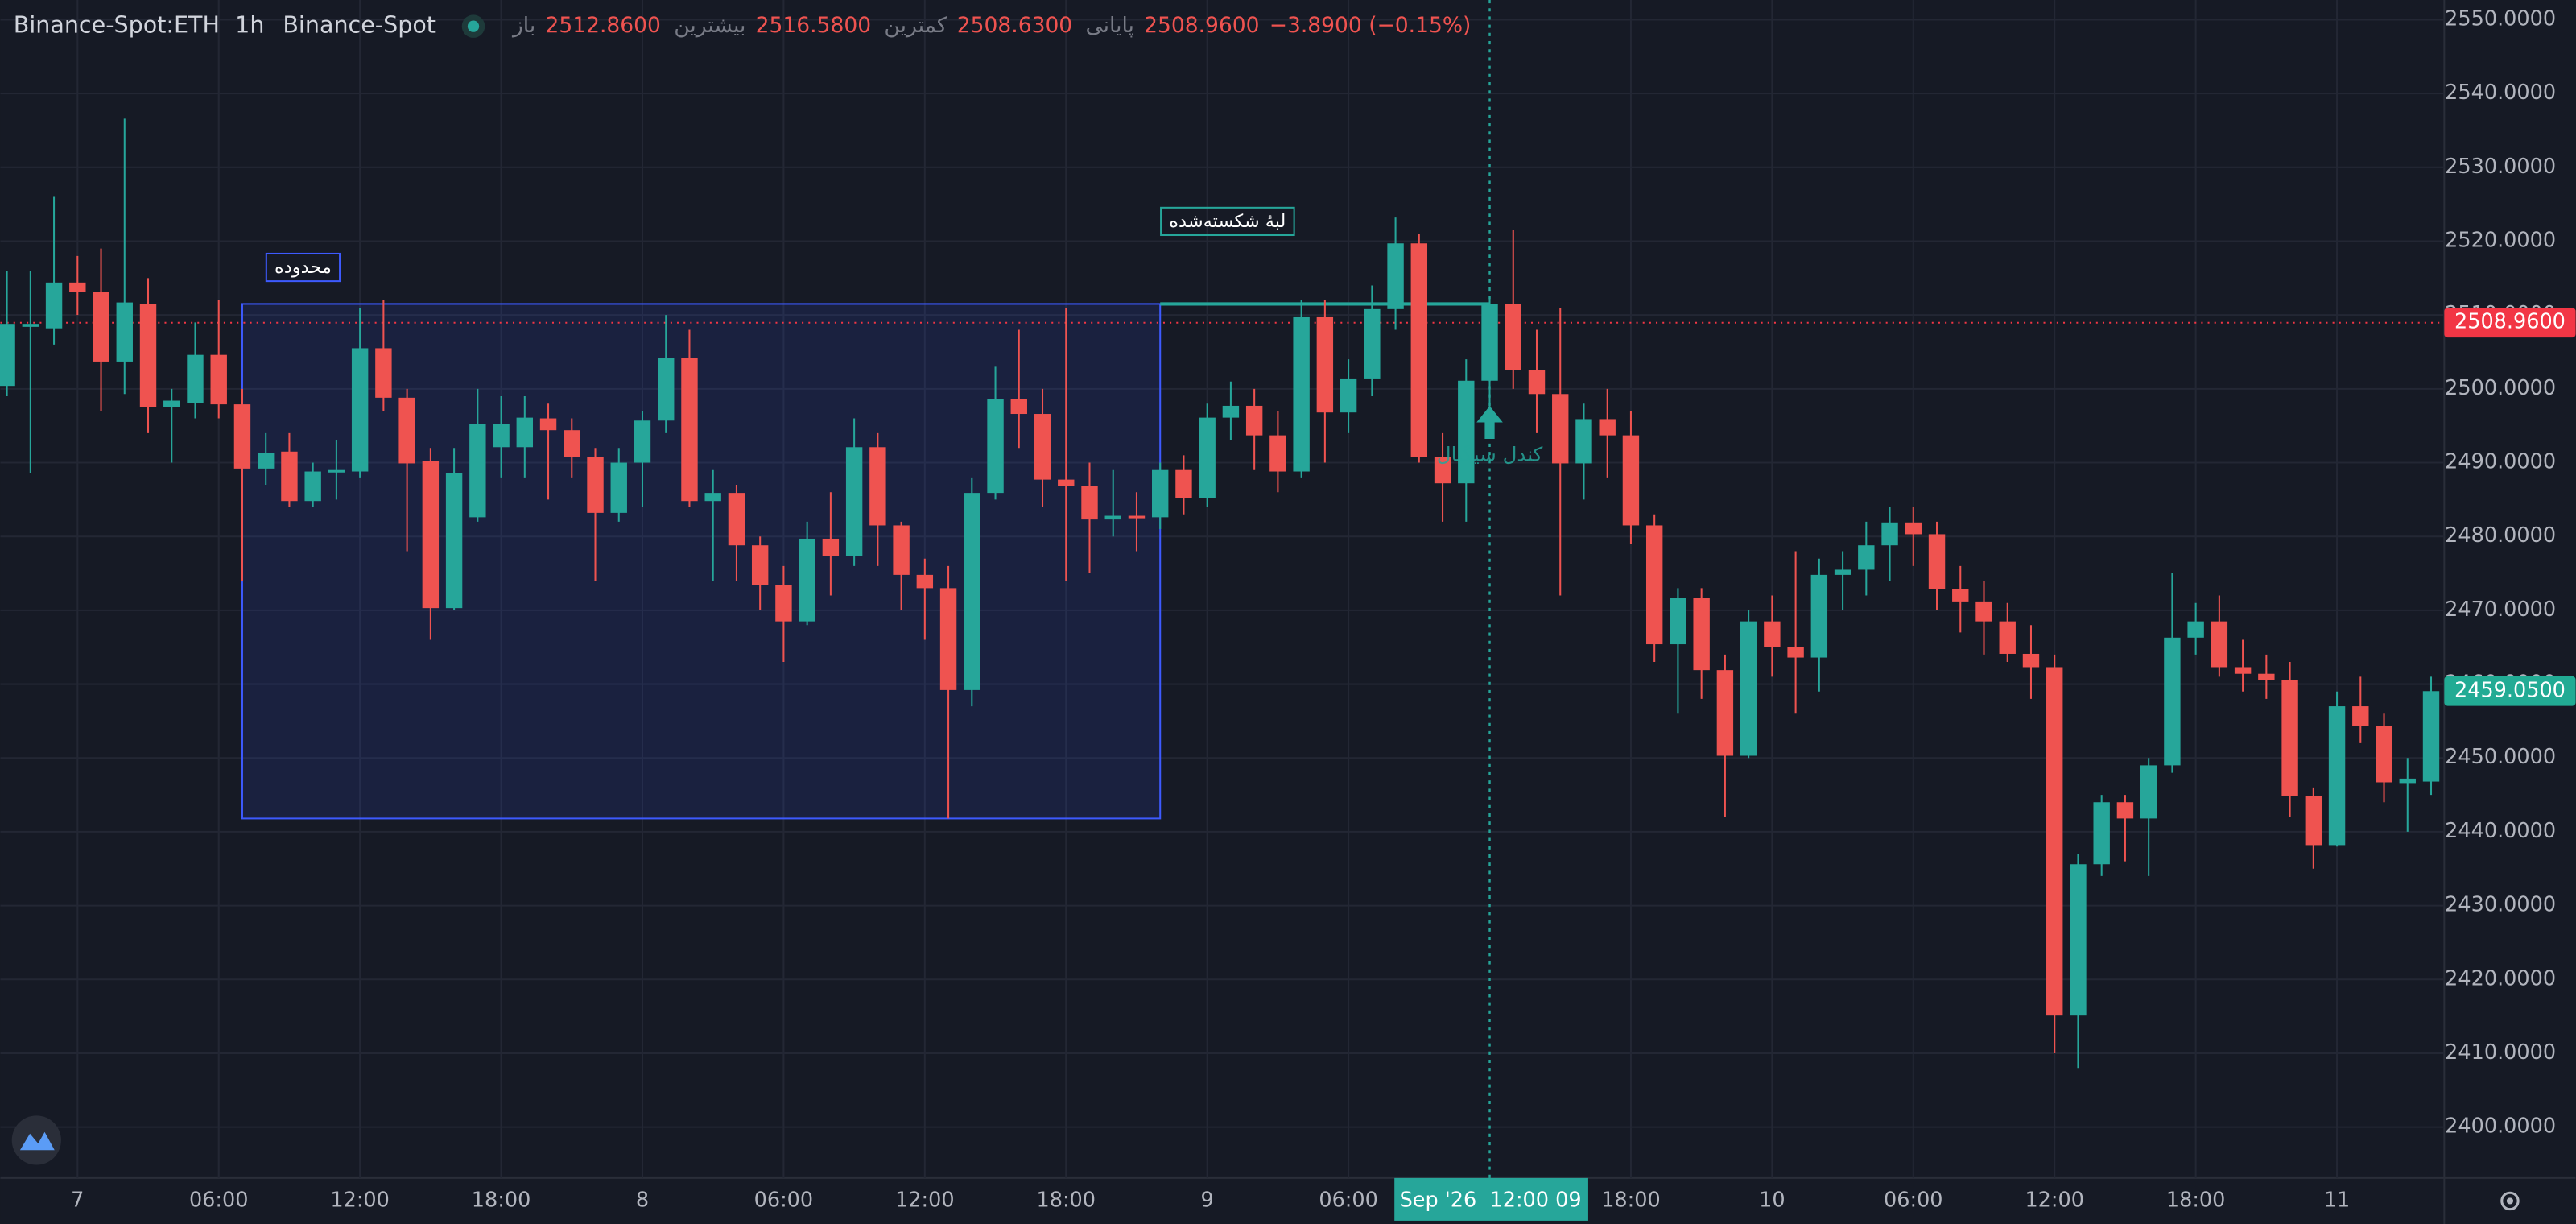 This screenshot has height=1224, width=2576. Describe the element at coordinates (1370, 25) in the screenshot. I see `legend-change: −3.8900 (−0.15%)` at that location.